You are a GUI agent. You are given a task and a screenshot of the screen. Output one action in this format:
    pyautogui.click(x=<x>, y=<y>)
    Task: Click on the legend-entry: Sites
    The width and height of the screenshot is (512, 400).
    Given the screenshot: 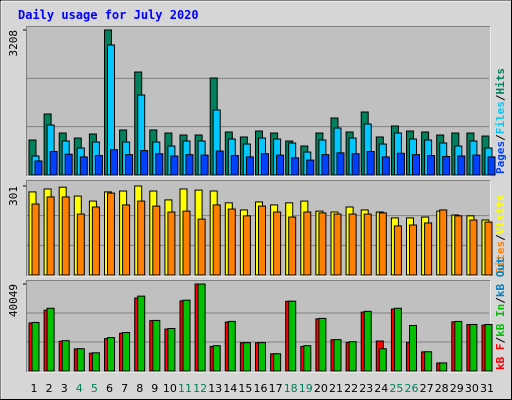 What is the action you would take?
    pyautogui.click(x=500, y=257)
    